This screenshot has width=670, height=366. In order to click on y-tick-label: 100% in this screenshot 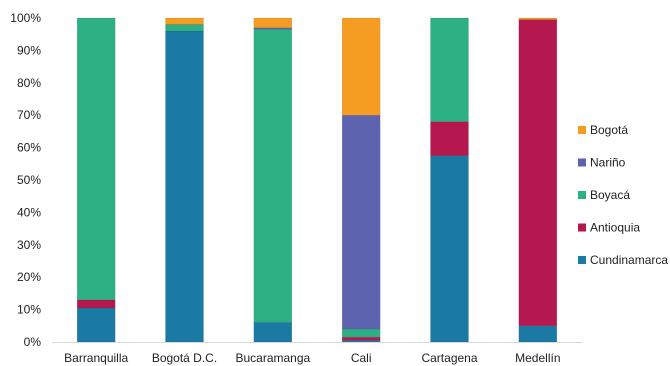, I will do `click(25, 18)`.